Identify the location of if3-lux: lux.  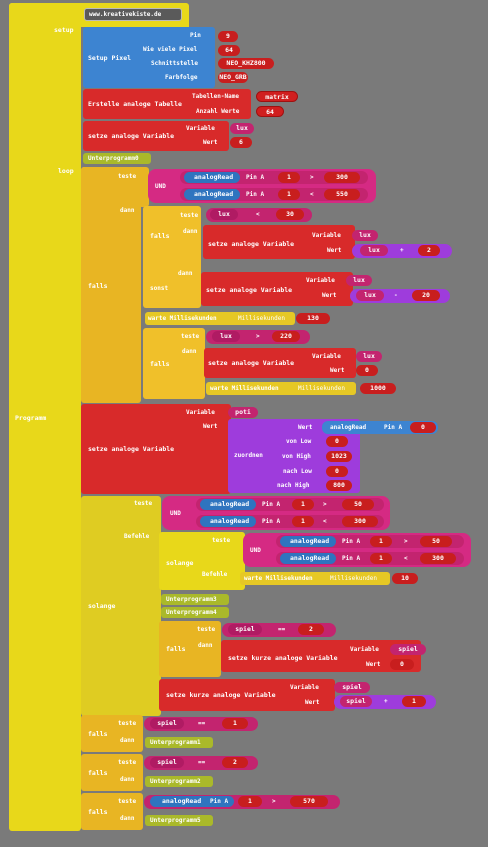
(226, 336).